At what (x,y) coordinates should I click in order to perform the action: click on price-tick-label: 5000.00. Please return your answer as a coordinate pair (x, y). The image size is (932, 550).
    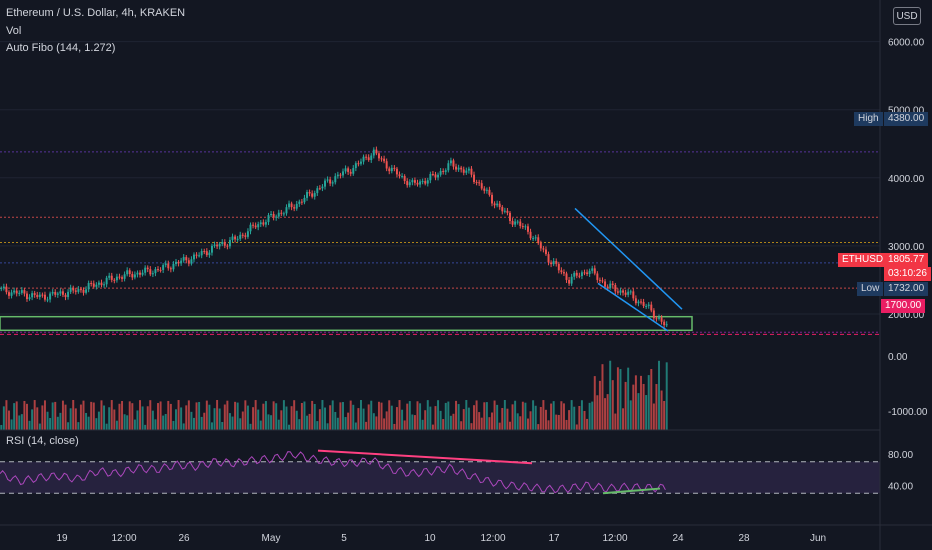
    Looking at the image, I should click on (906, 111).